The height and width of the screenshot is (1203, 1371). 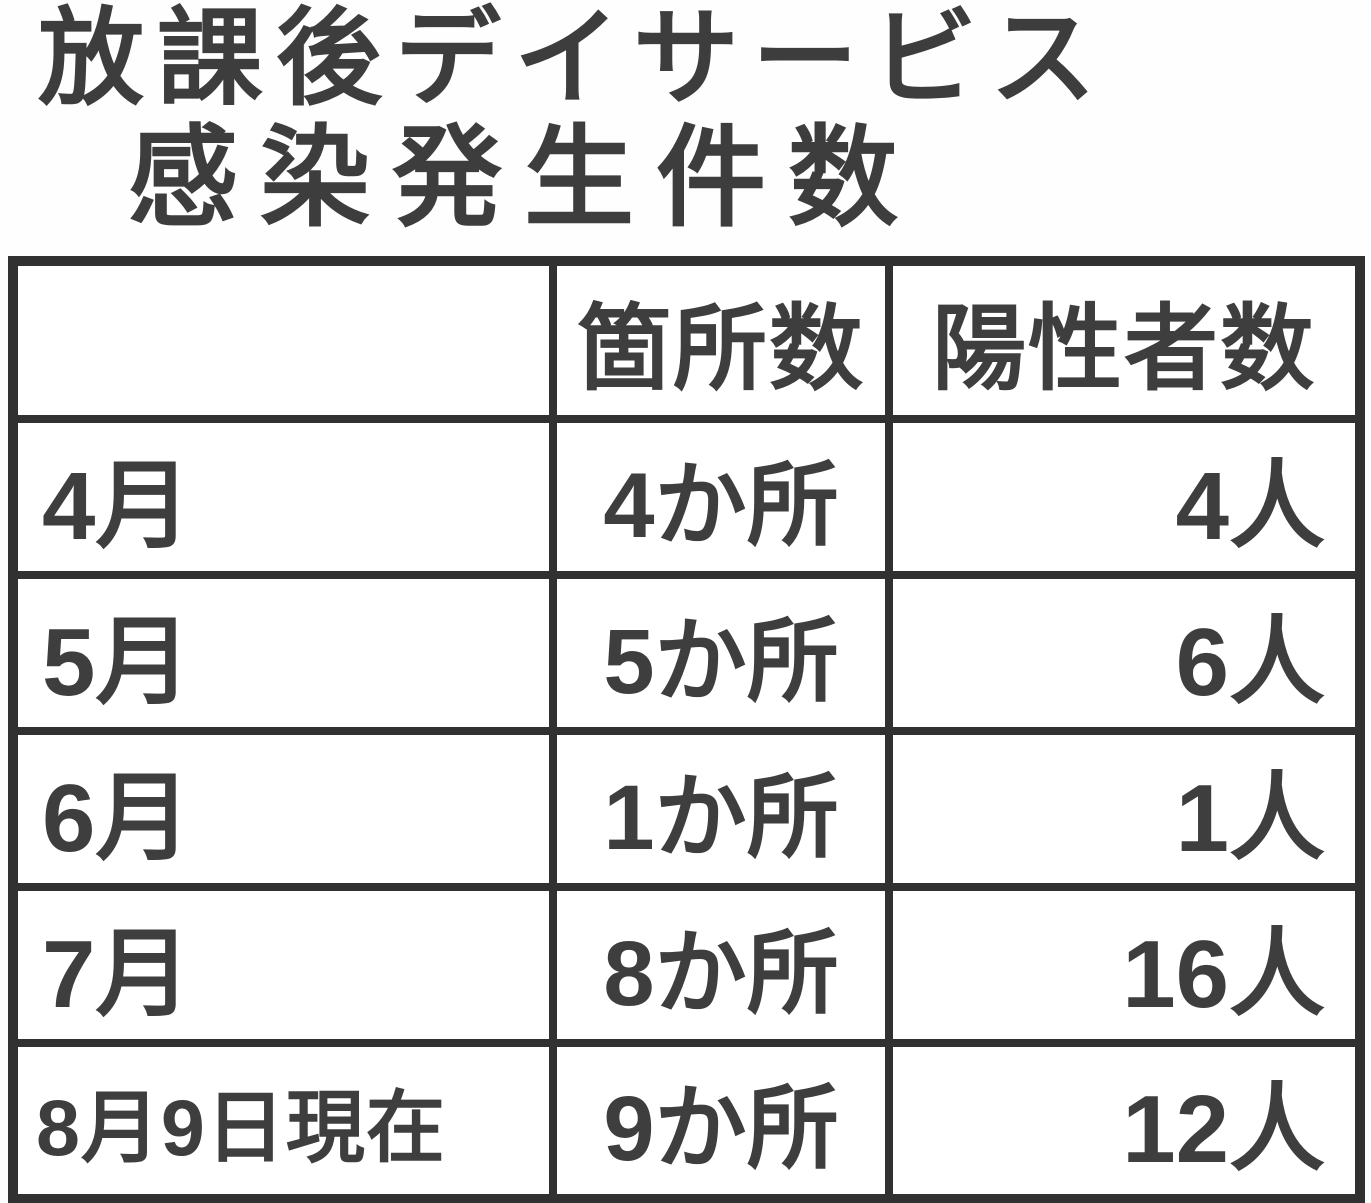 I want to click on period-cell: 8月9日現在, so click(x=283, y=1121).